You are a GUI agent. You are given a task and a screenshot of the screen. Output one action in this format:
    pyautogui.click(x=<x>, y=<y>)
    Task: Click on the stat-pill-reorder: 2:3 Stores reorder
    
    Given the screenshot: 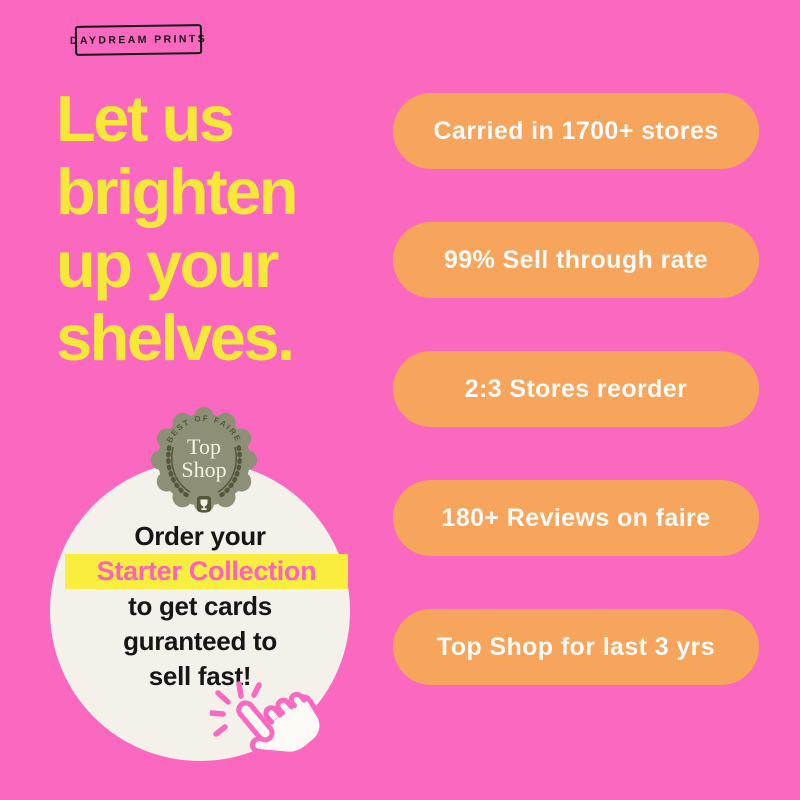 What is the action you would take?
    pyautogui.click(x=576, y=389)
    